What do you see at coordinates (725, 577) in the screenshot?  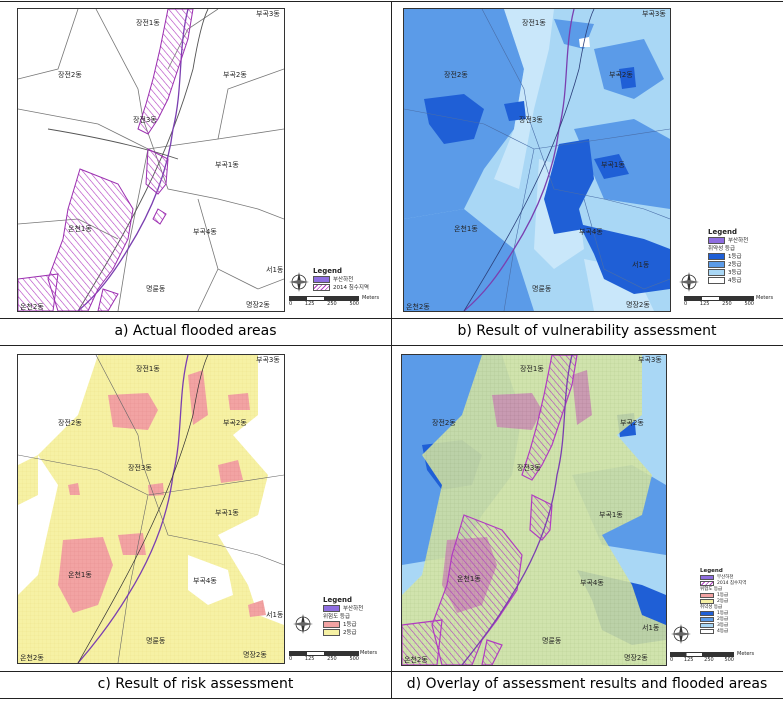 I see `legend-d-river-label: 부산하천` at bounding box center [725, 577].